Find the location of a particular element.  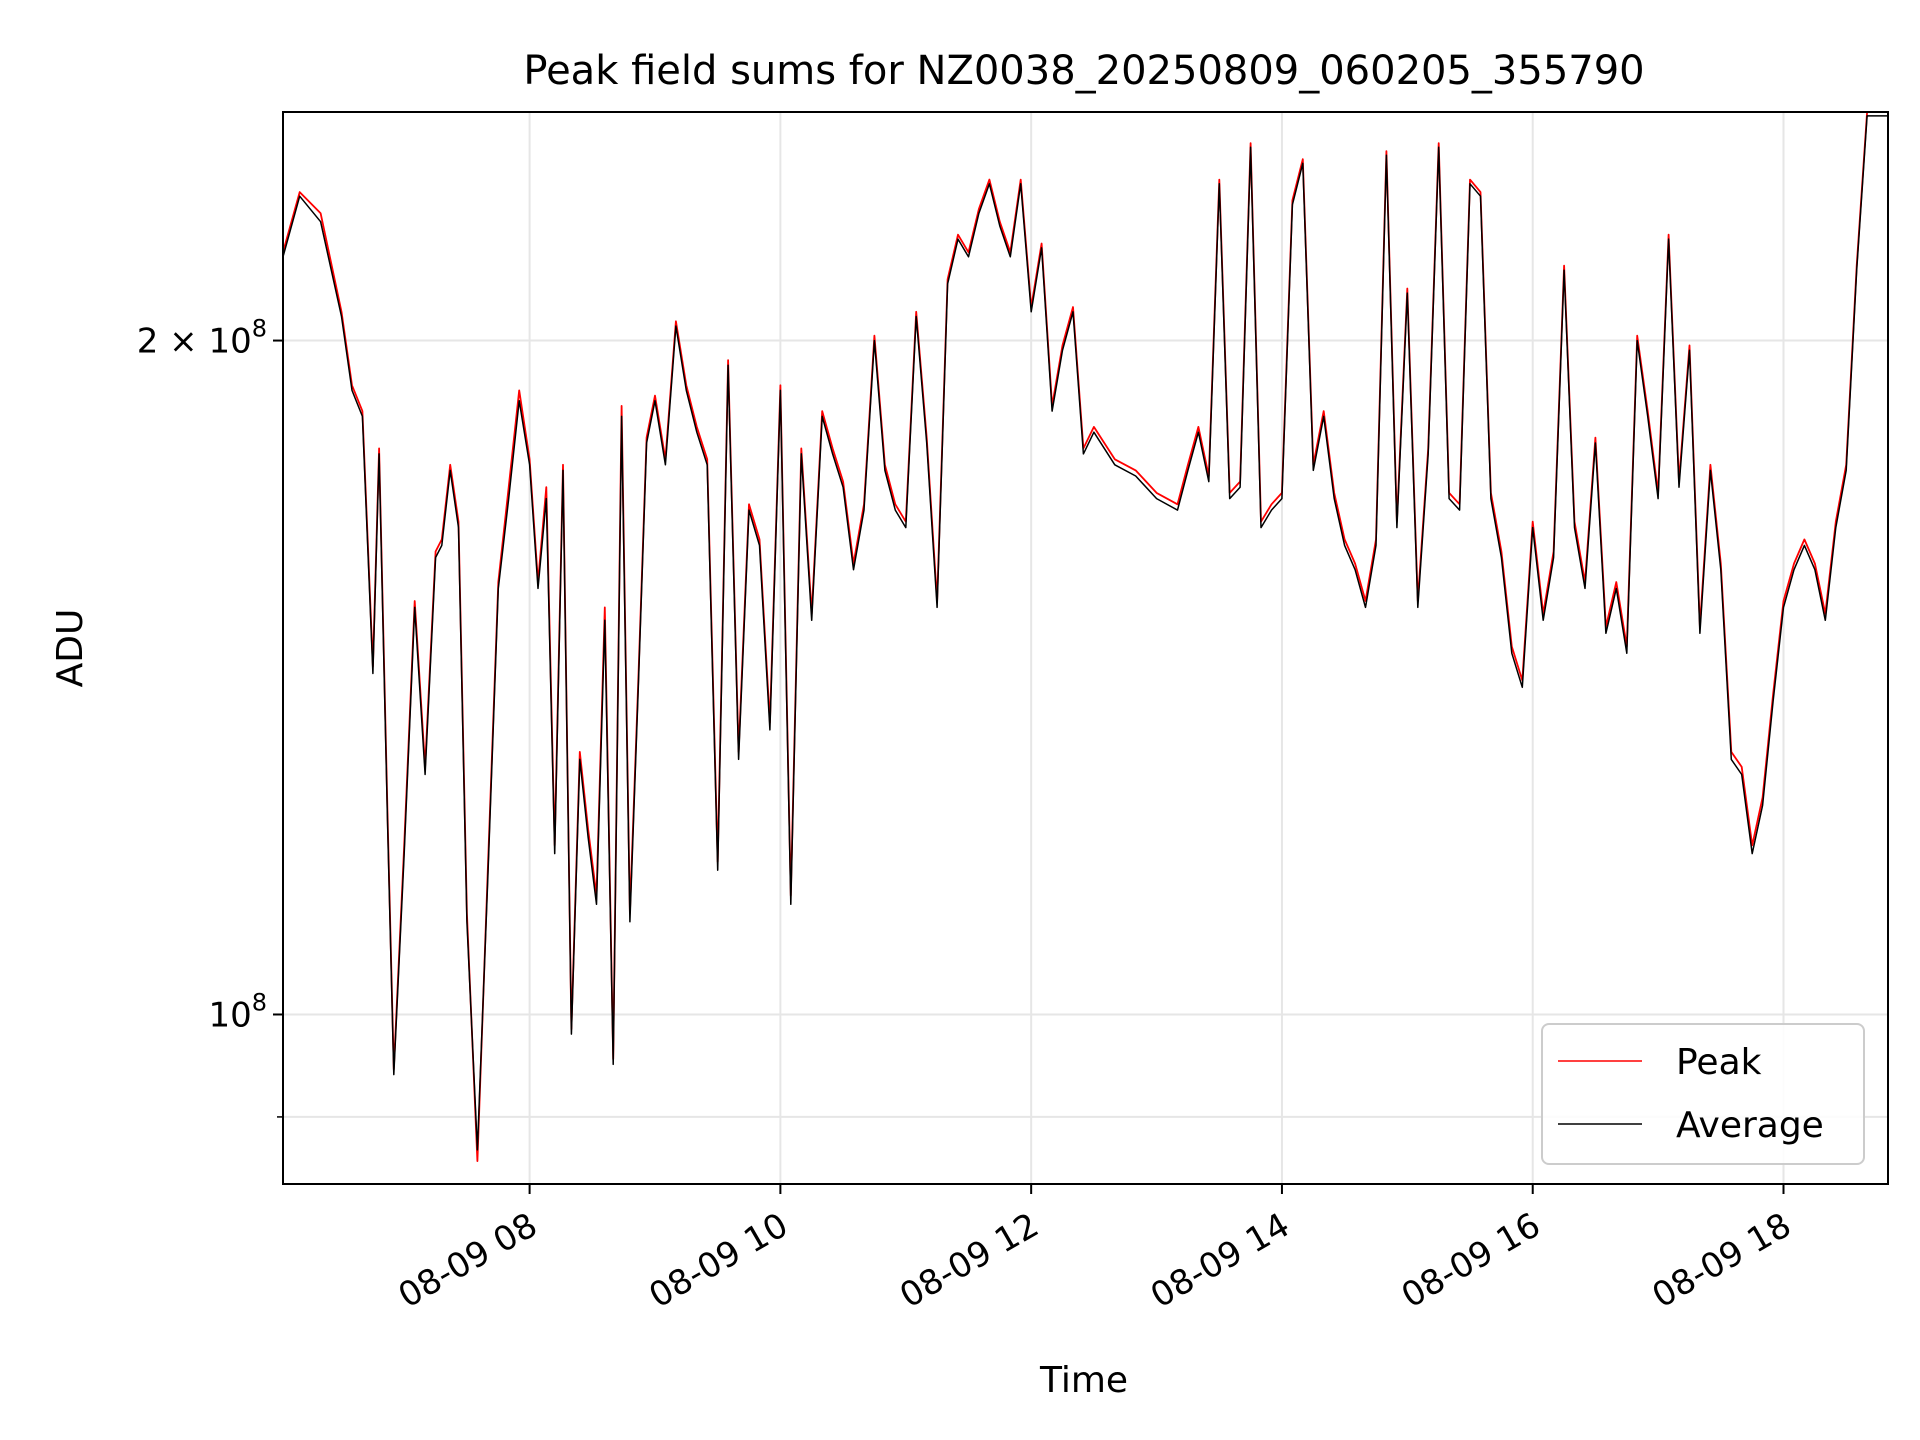

x-tick-label: 08-09 14 is located at coordinates (1220, 1260).